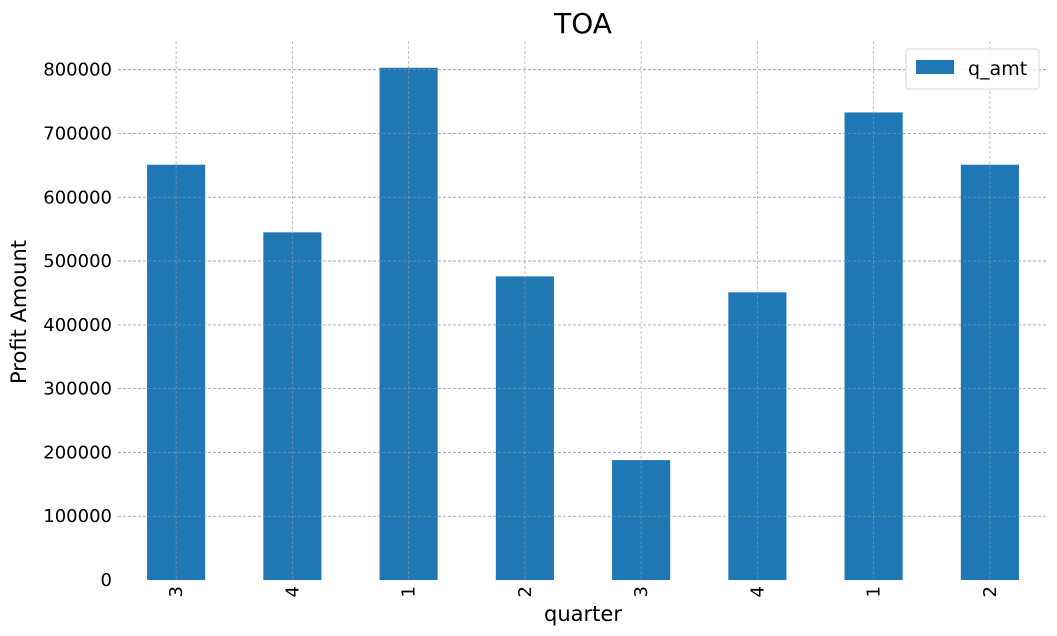 This screenshot has height=636, width=1057. I want to click on y-tick-label: 600000, so click(77, 197).